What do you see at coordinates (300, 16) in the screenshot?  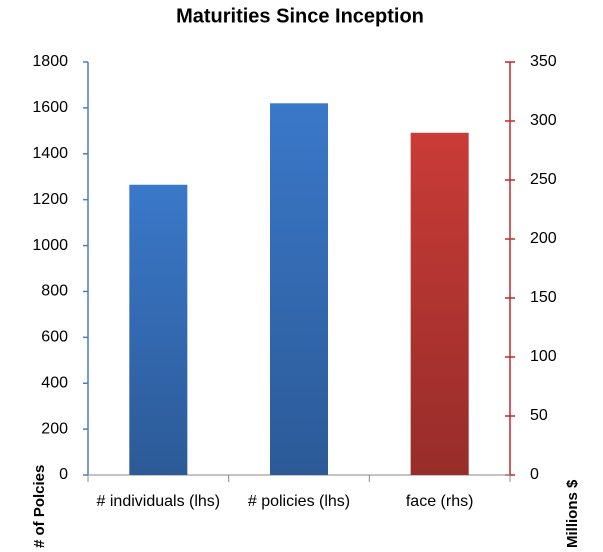 I see `chart-title: Maturities Since Inception` at bounding box center [300, 16].